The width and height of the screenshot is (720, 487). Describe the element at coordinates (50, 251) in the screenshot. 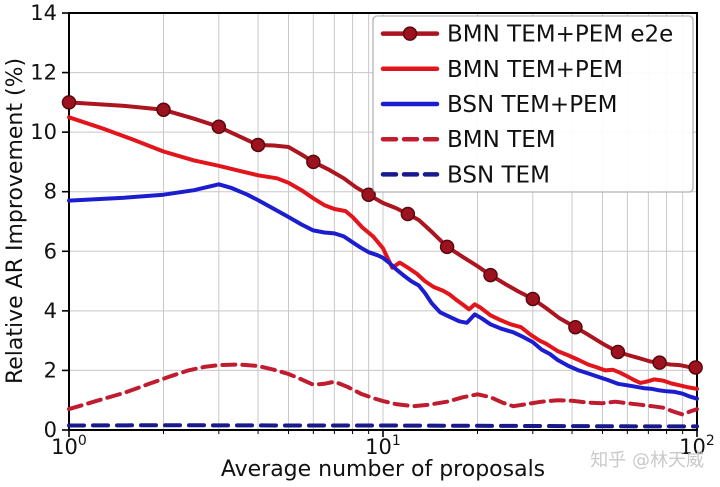

I see `y-tick-label: 6` at that location.